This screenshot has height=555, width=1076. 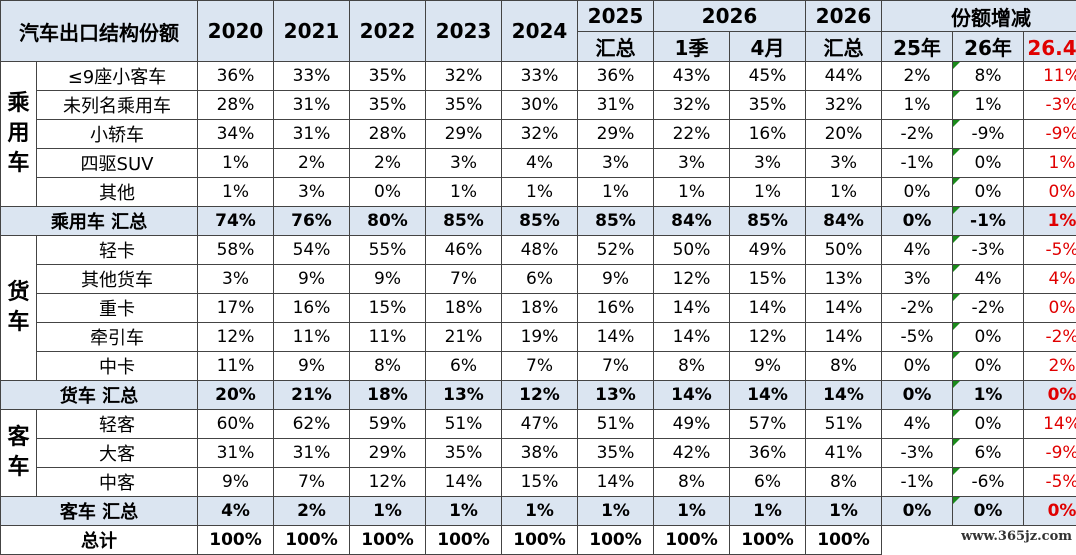 What do you see at coordinates (312, 395) in the screenshot?
I see `value-cell: 21%` at bounding box center [312, 395].